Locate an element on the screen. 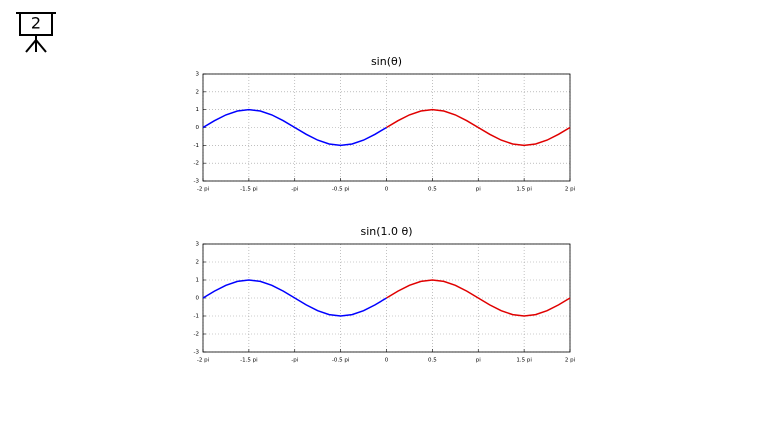  slide-icon is located at coordinates (36, 32).